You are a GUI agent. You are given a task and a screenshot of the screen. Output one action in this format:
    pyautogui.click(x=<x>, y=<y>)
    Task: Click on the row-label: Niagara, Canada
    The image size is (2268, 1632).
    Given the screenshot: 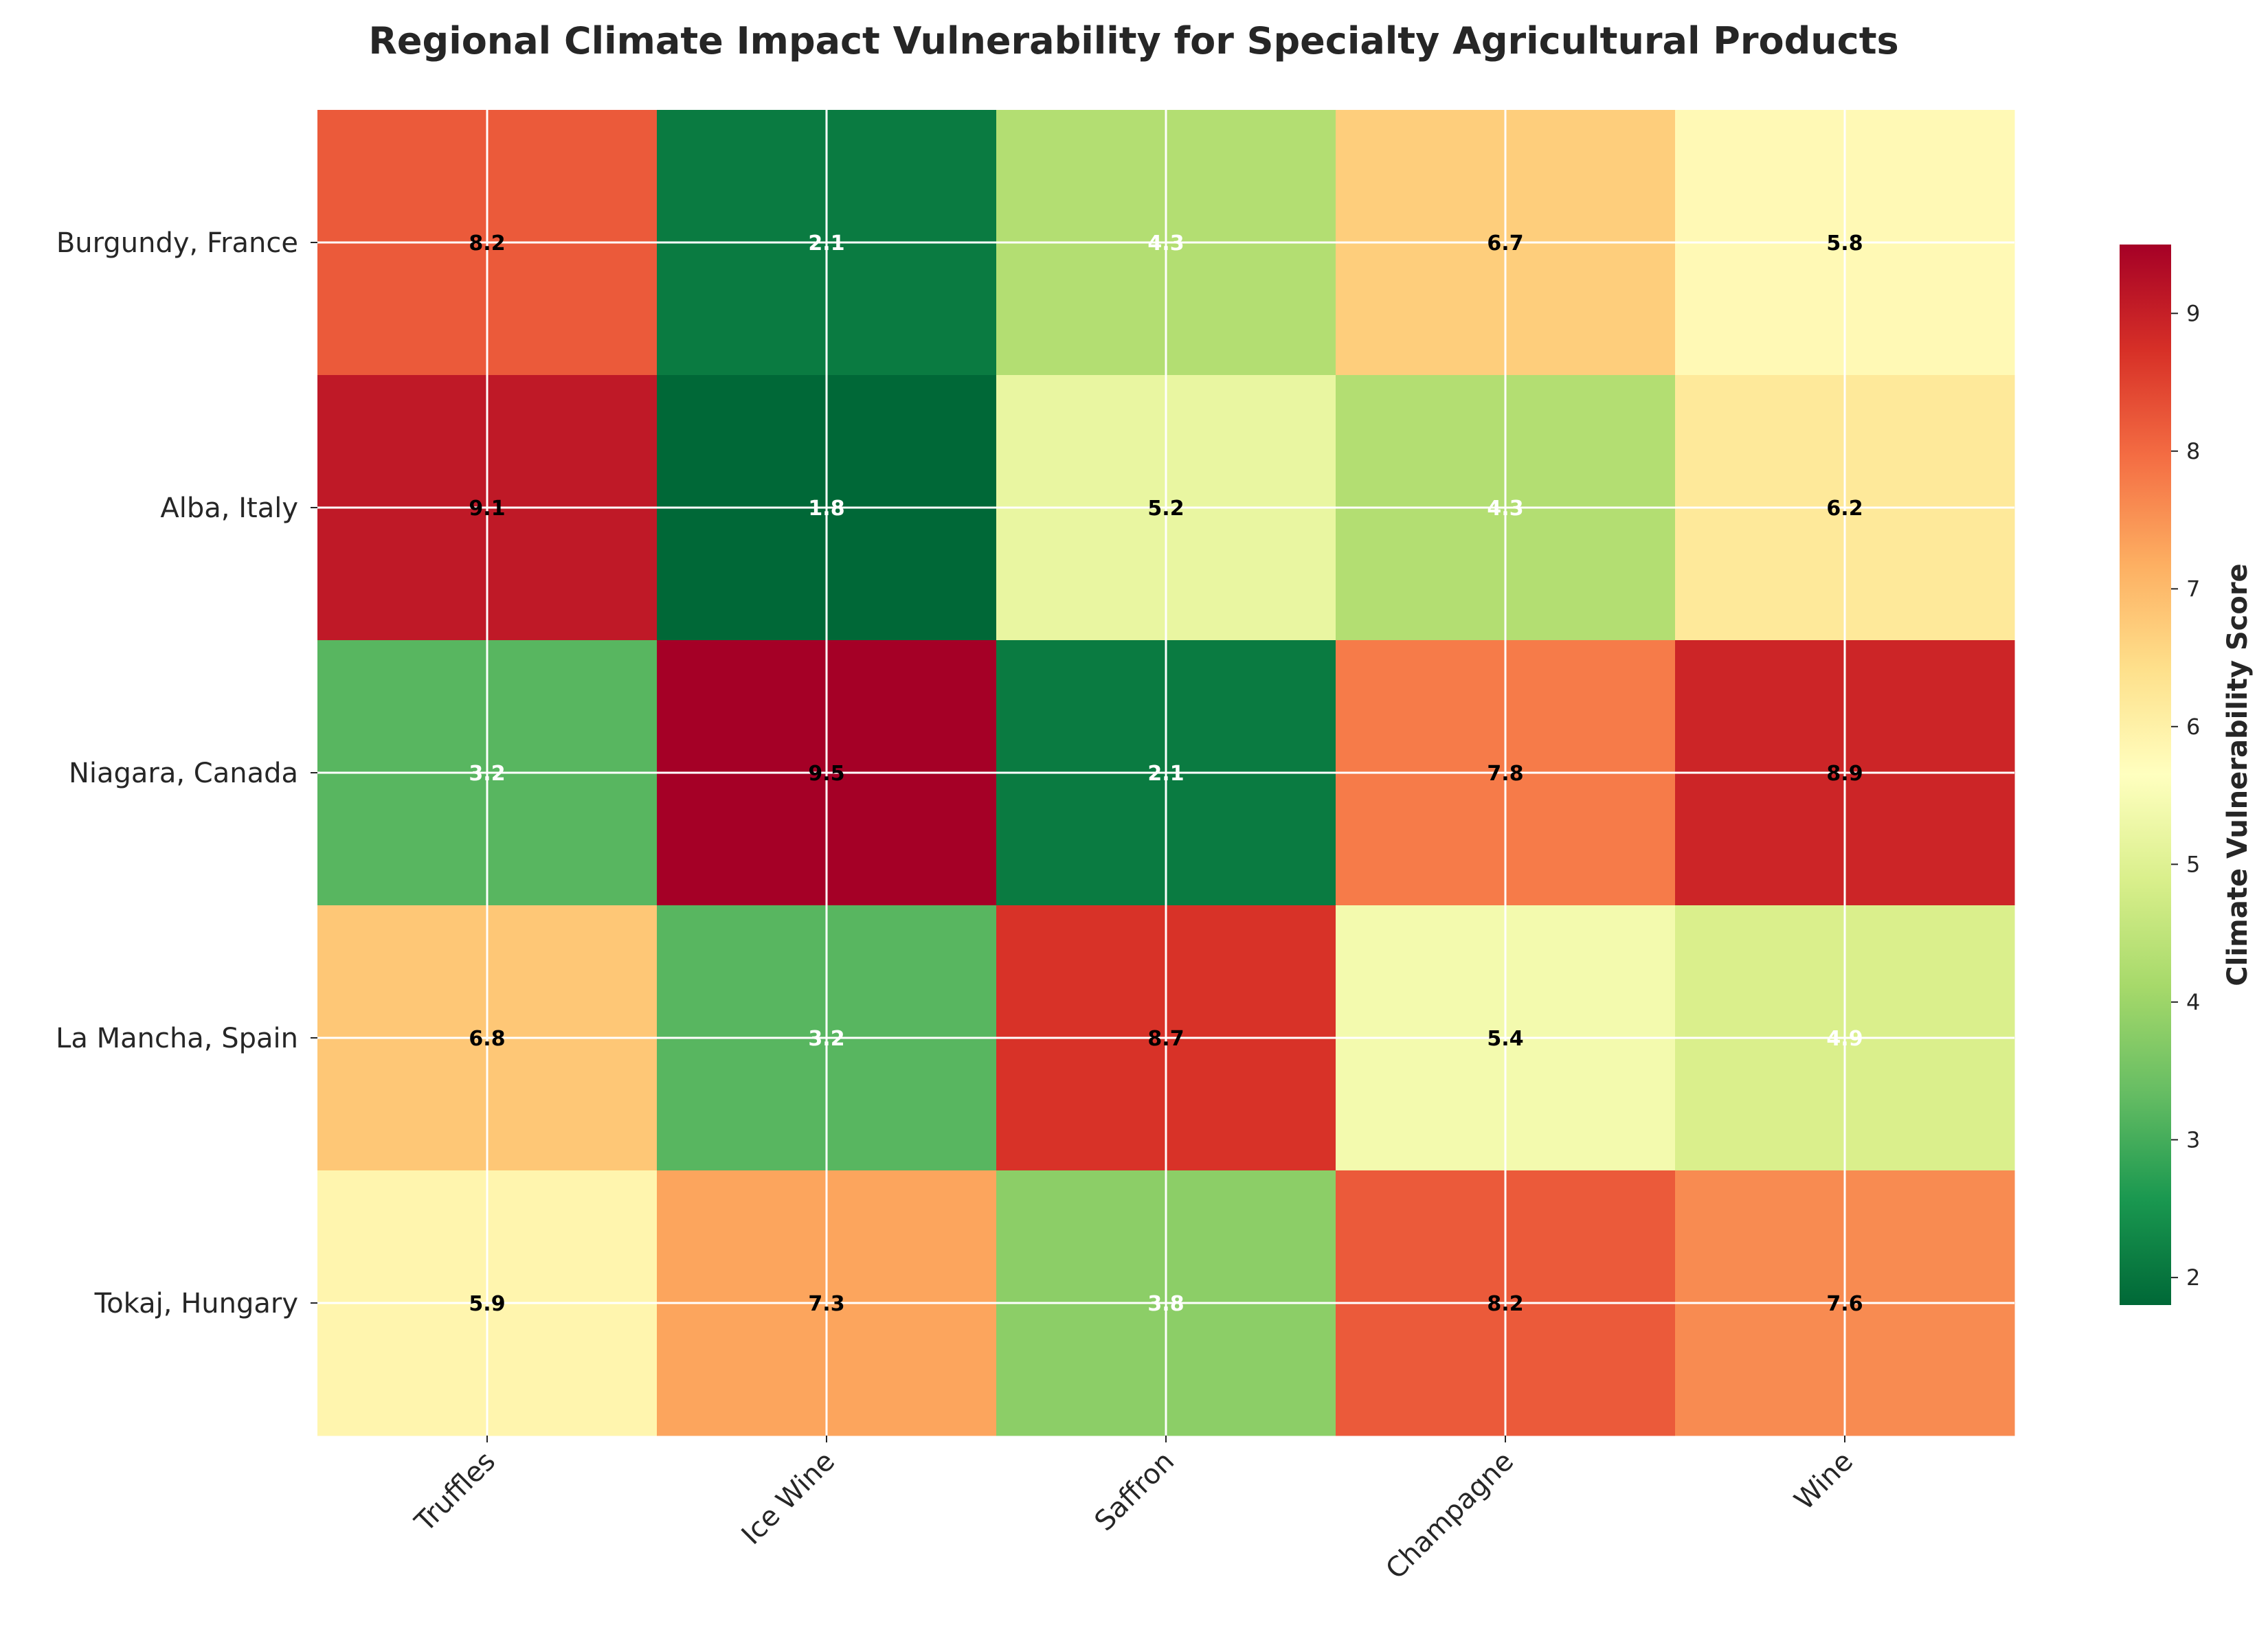 What is the action you would take?
    pyautogui.click(x=183, y=773)
    